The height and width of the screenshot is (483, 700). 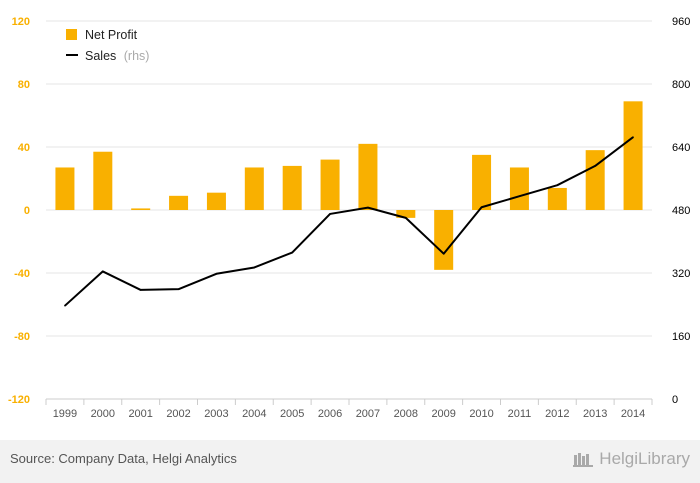 What do you see at coordinates (137, 56) in the screenshot?
I see `legend-sales-suffix: (rhs)` at bounding box center [137, 56].